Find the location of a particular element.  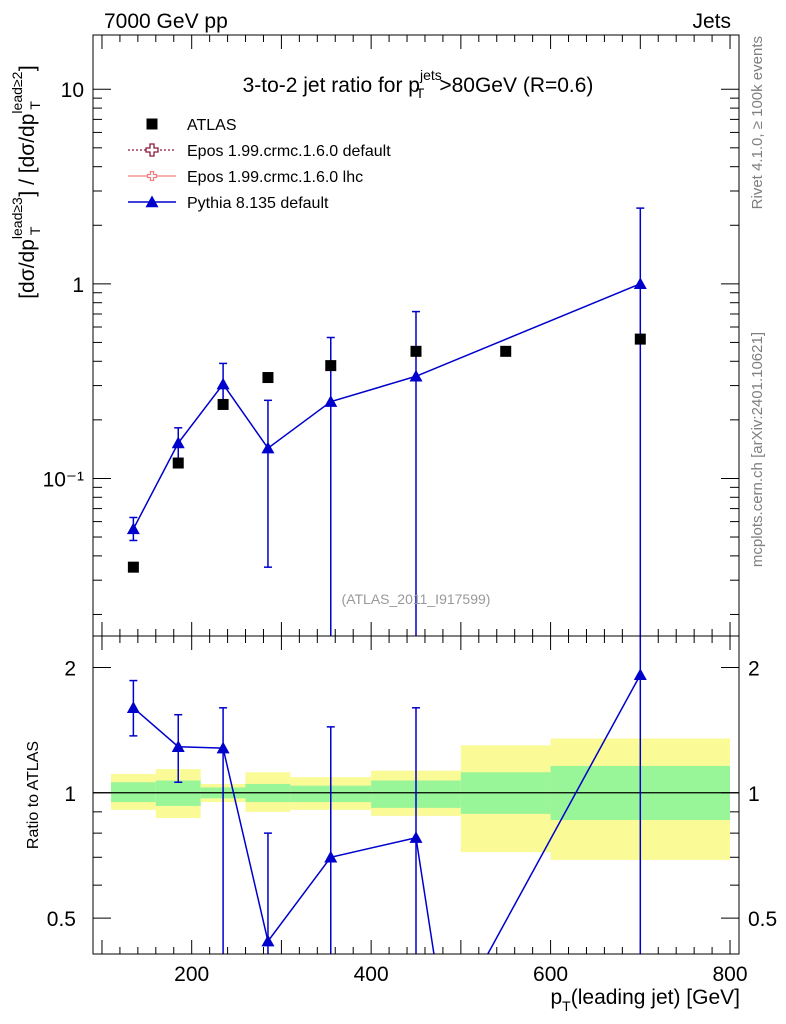

x-tick-label: 400 is located at coordinates (371, 974).